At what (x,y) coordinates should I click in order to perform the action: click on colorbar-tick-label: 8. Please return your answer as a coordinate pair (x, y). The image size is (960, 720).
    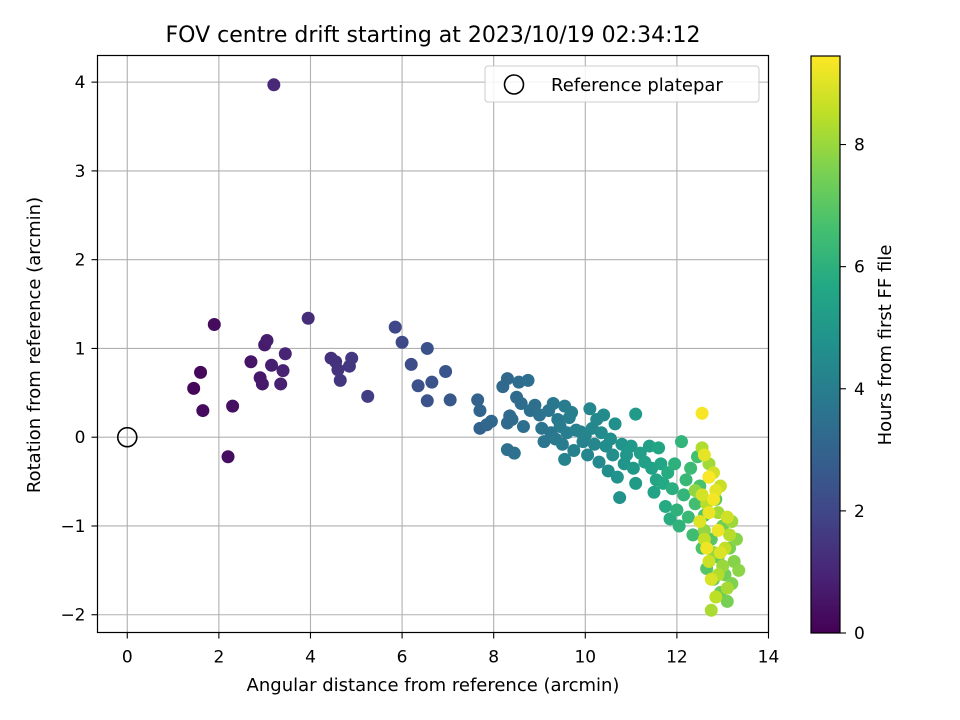
    Looking at the image, I should click on (859, 146).